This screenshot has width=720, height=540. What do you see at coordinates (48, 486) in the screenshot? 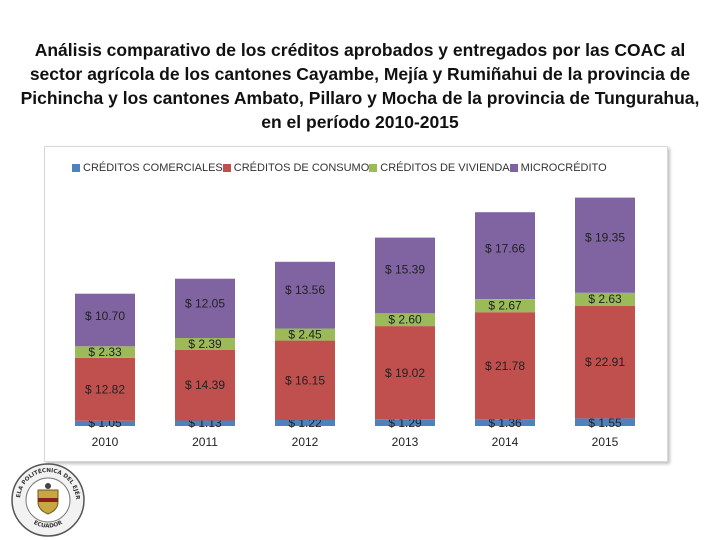
I see `emblem-condor-icon` at bounding box center [48, 486].